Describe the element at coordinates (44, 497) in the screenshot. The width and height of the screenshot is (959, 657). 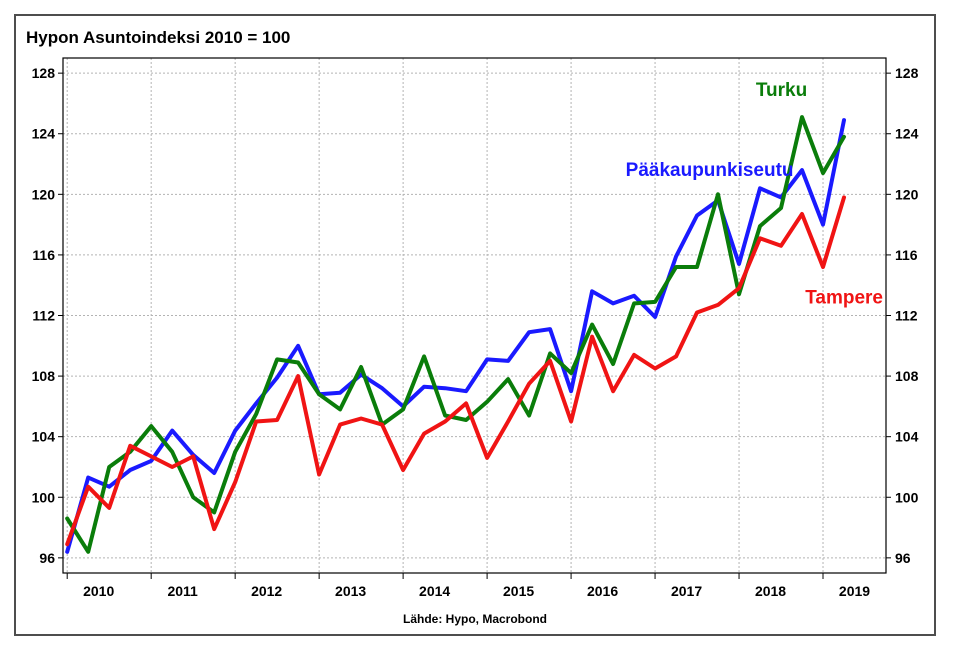
I see `y-tick-label: 100` at that location.